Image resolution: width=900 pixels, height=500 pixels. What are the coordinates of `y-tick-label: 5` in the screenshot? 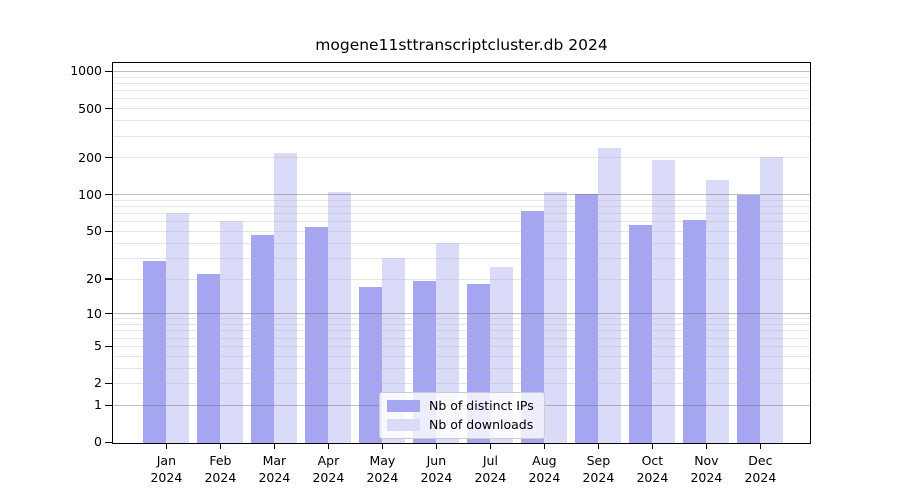 It's located at (98, 346).